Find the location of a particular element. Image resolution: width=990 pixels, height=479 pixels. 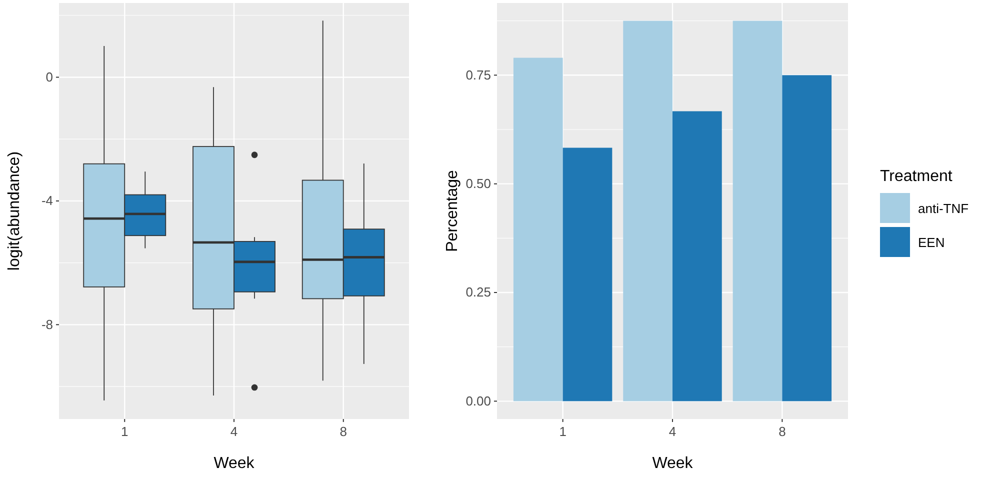

y-tick-label: 0.00 is located at coordinates (478, 400).